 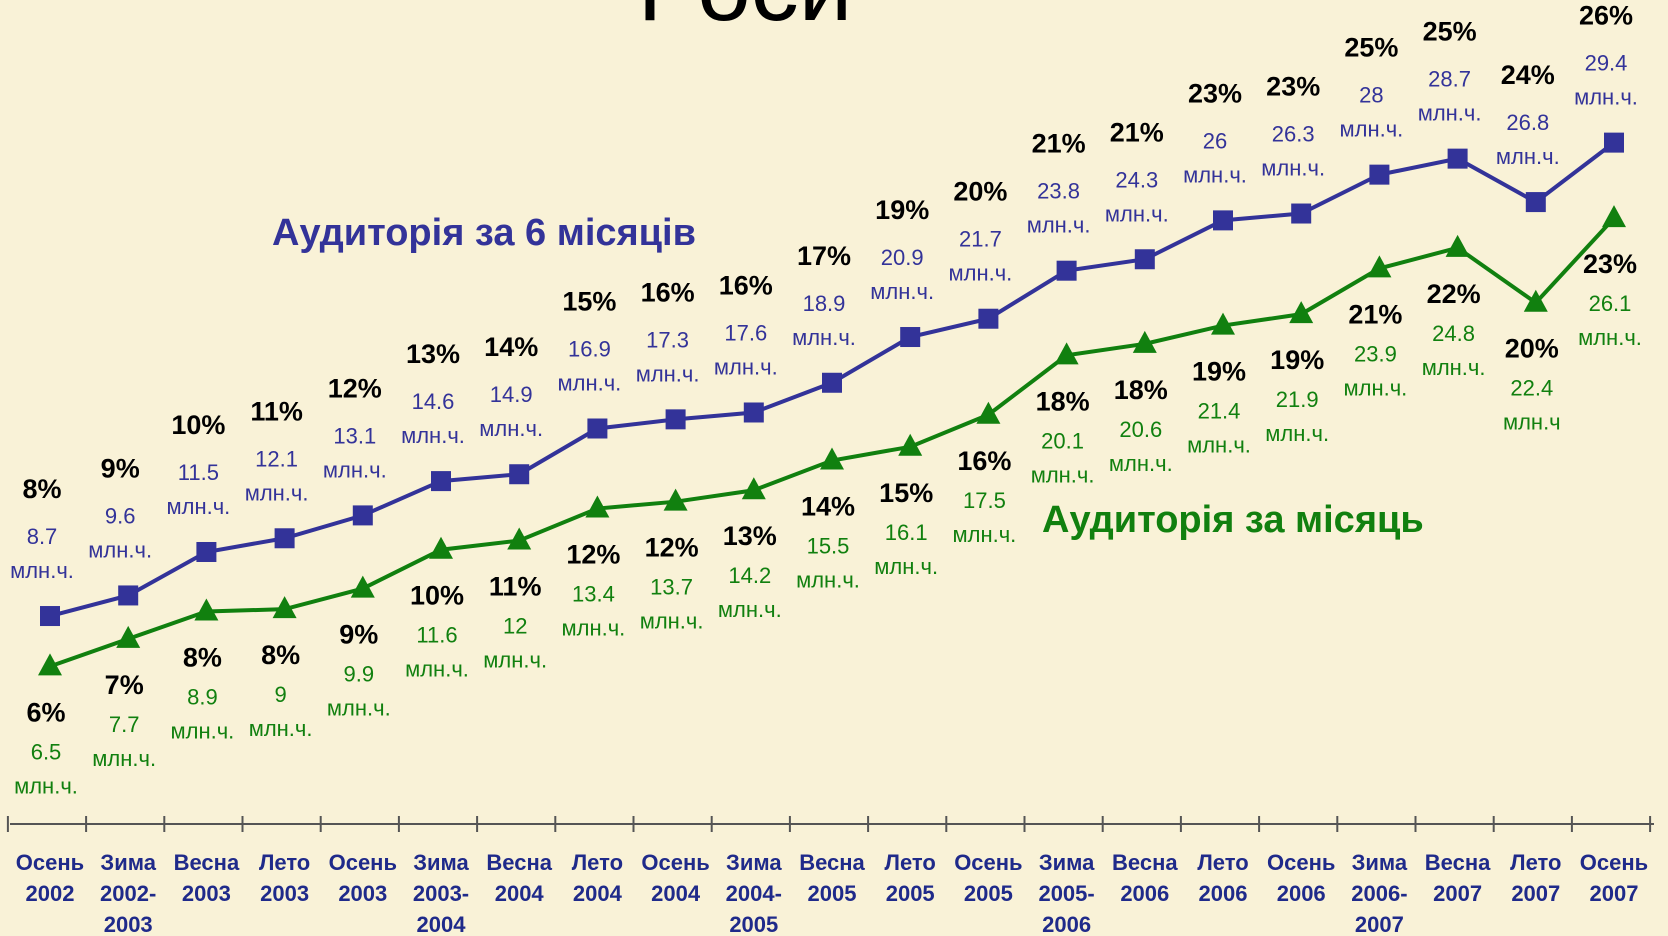 What do you see at coordinates (276, 411) in the screenshot?
I see `share-label: 11%` at bounding box center [276, 411].